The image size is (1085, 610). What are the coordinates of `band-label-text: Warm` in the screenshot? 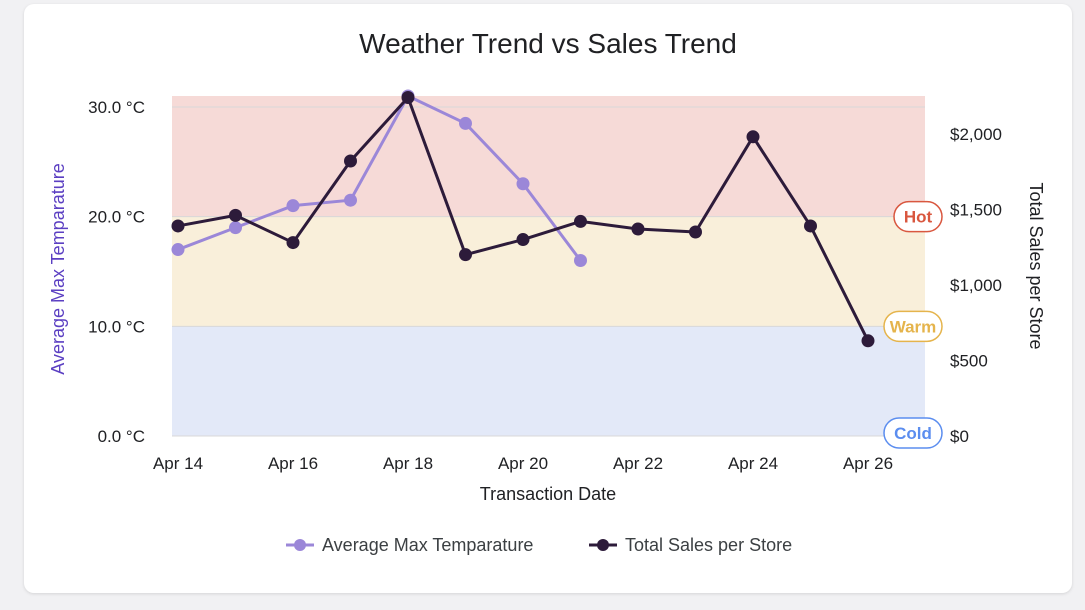 It's located at (913, 326).